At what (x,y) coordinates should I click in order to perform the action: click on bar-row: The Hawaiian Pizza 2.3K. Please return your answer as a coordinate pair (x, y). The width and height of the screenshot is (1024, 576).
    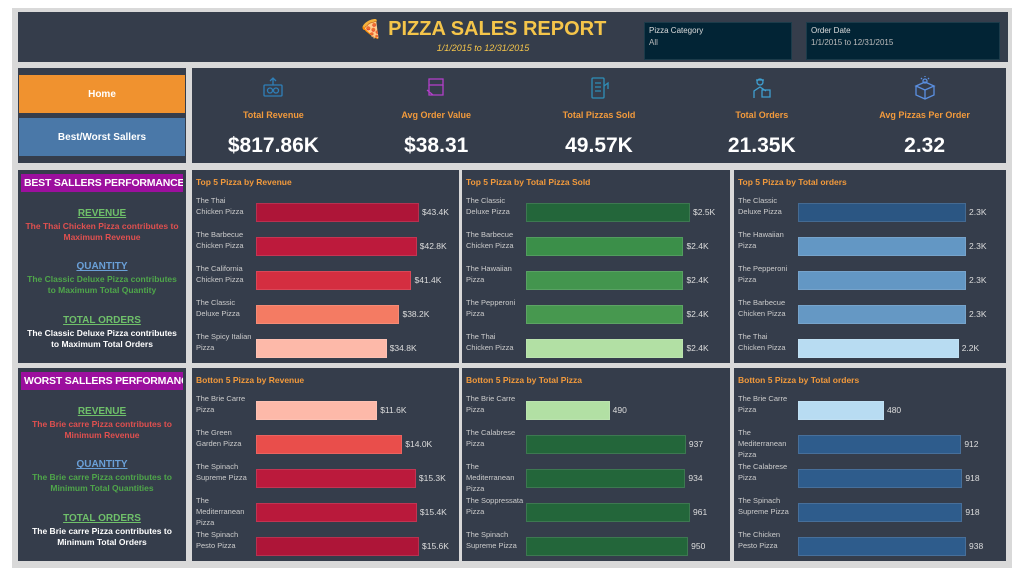
    Looking at the image, I should click on (870, 245).